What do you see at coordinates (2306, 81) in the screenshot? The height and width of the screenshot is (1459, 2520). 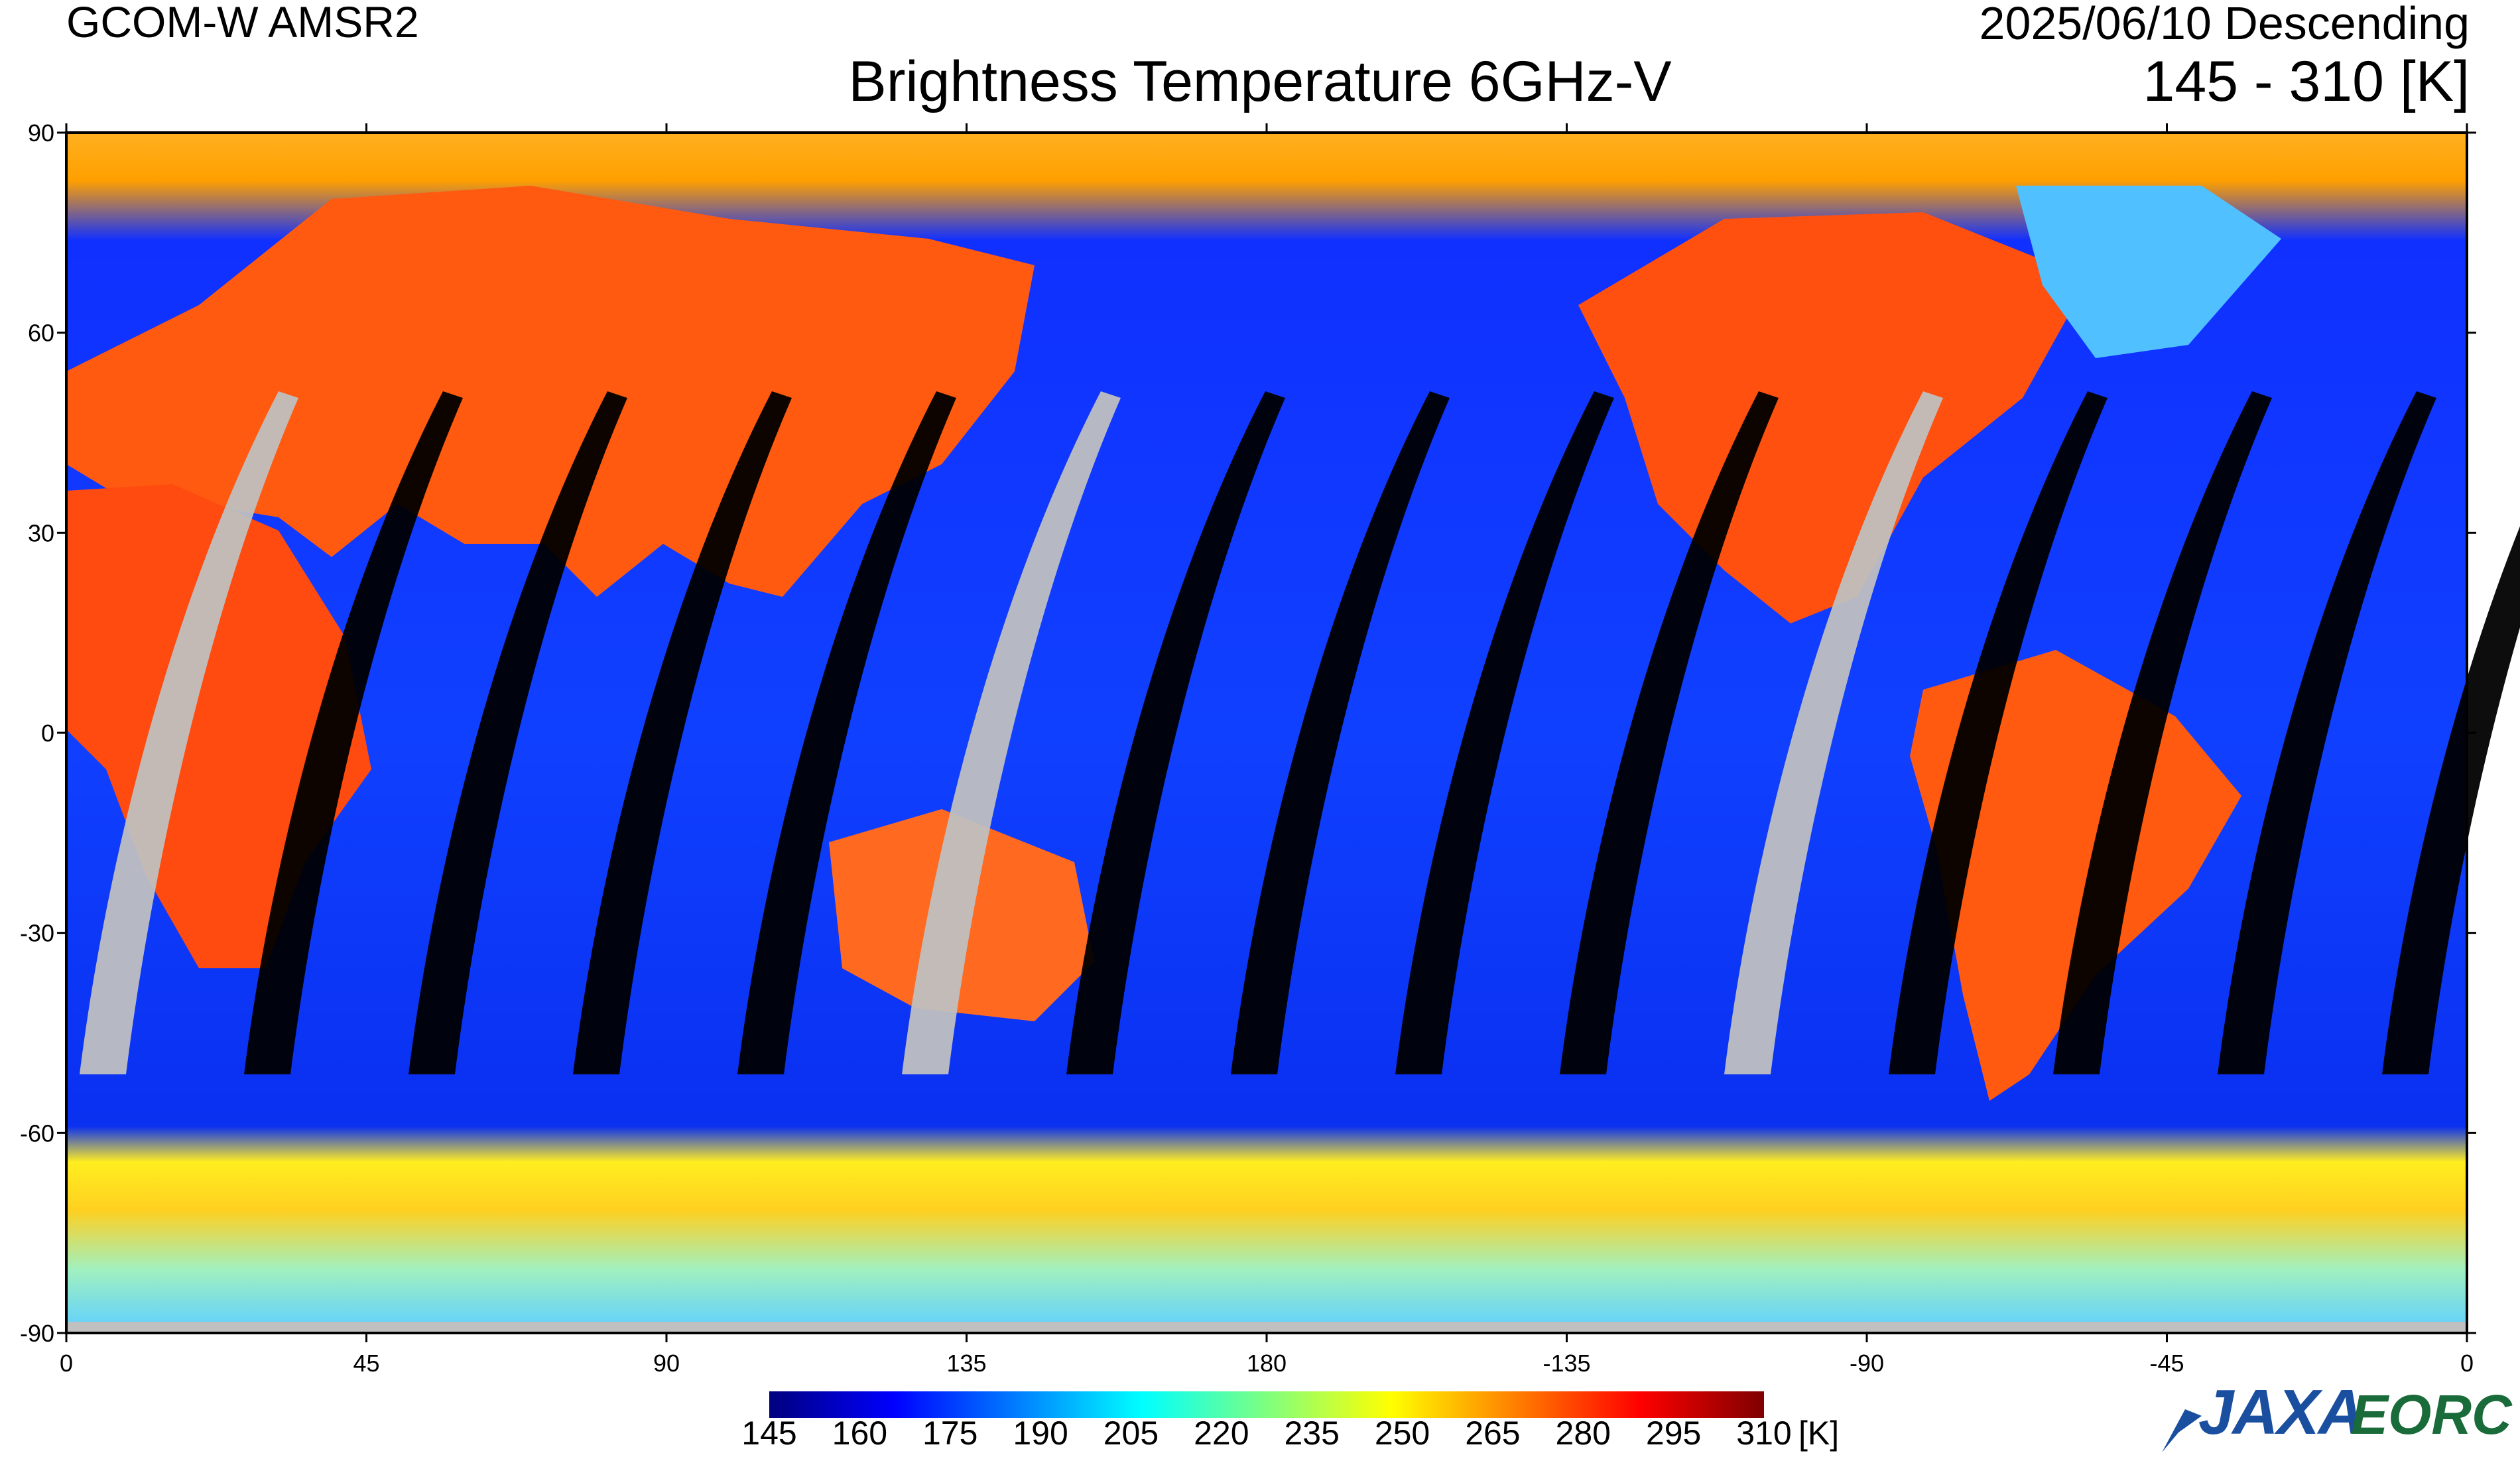 I see `value-range-label: 145 - 310 [K]` at bounding box center [2306, 81].